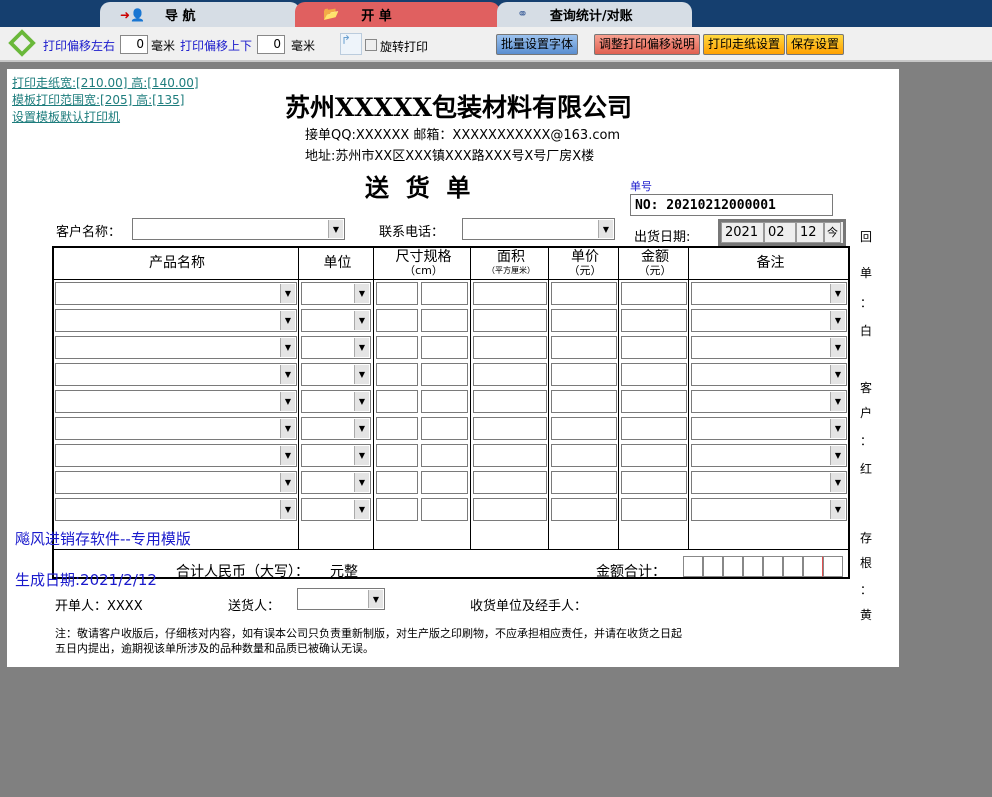  I want to click on ship-date-picker: 2021 02 12 今, so click(782, 232).